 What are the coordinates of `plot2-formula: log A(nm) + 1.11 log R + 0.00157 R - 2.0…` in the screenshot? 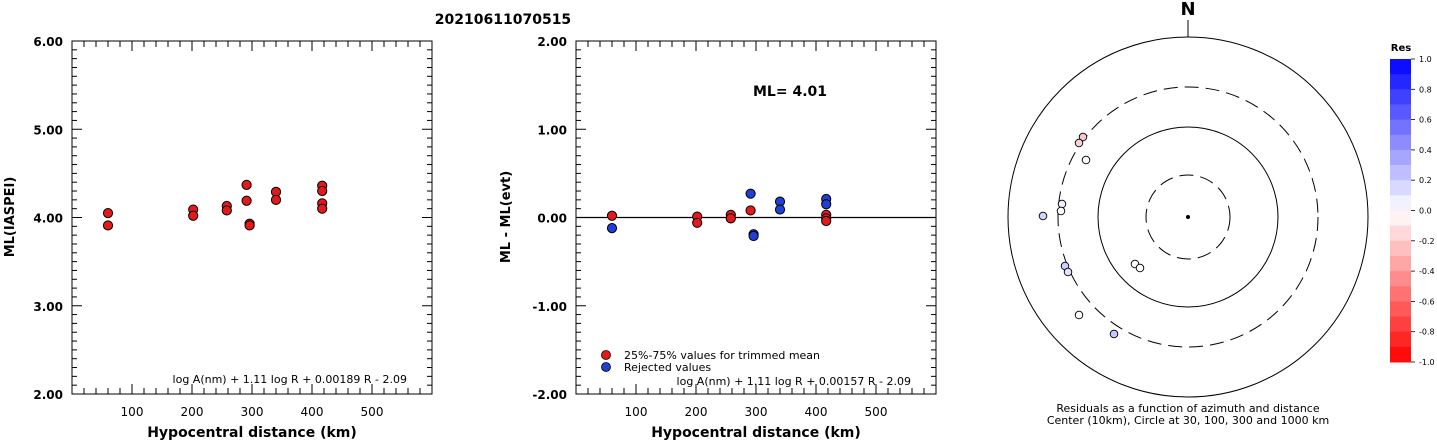 It's located at (794, 381).